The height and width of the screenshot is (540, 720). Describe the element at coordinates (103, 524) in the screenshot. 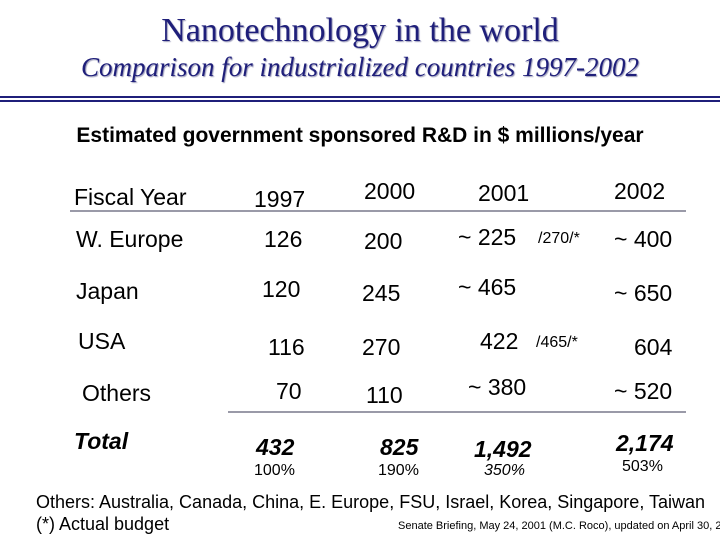

I see `actual-budget-note: (*) Actual budget` at that location.